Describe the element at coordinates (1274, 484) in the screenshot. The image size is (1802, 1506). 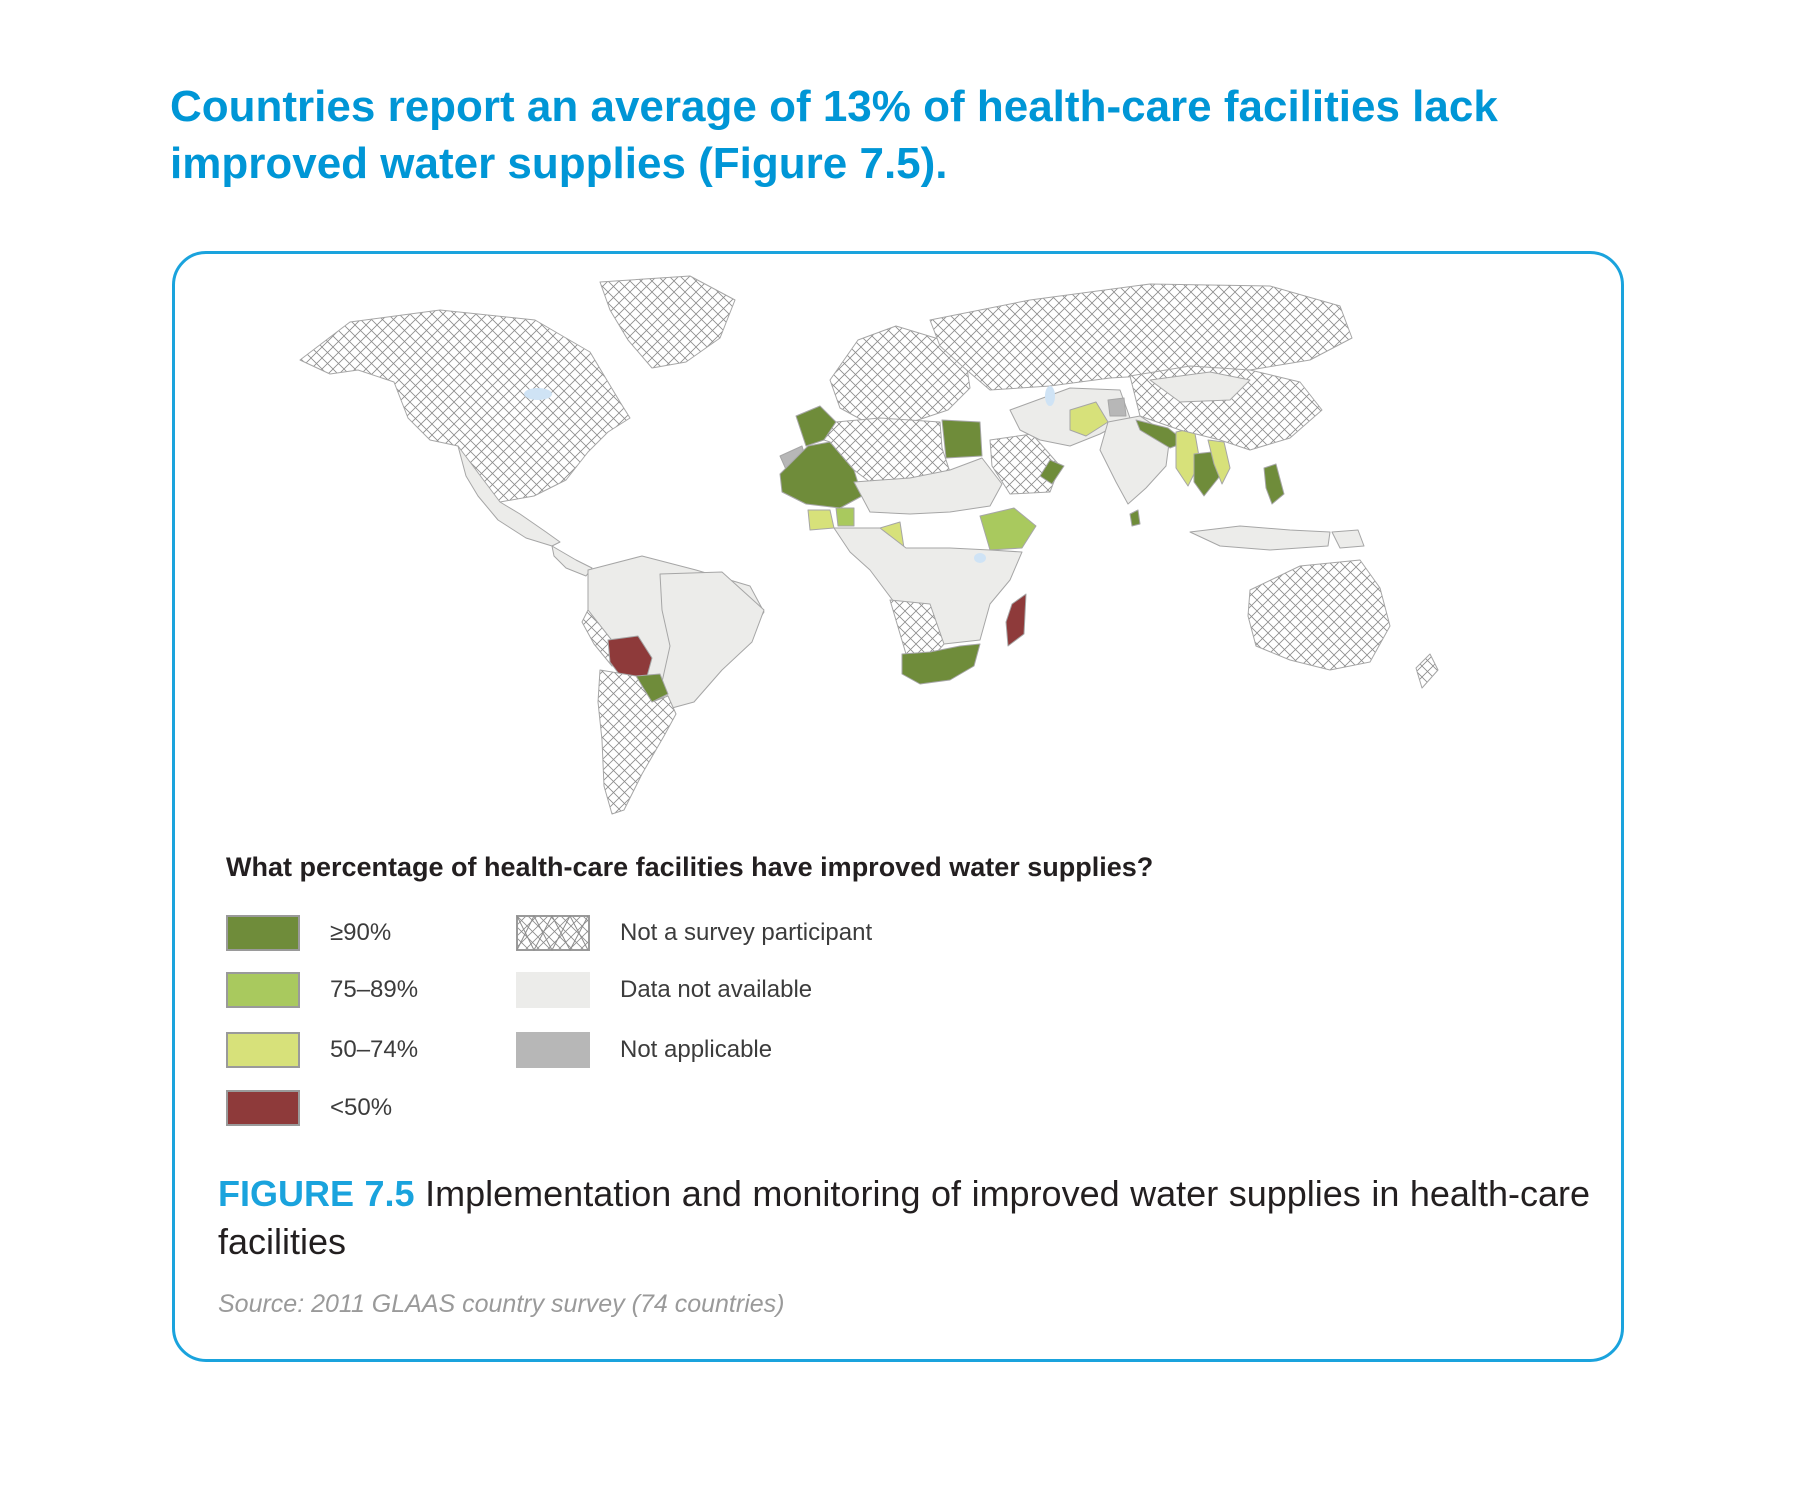
I see `region-philippines` at that location.